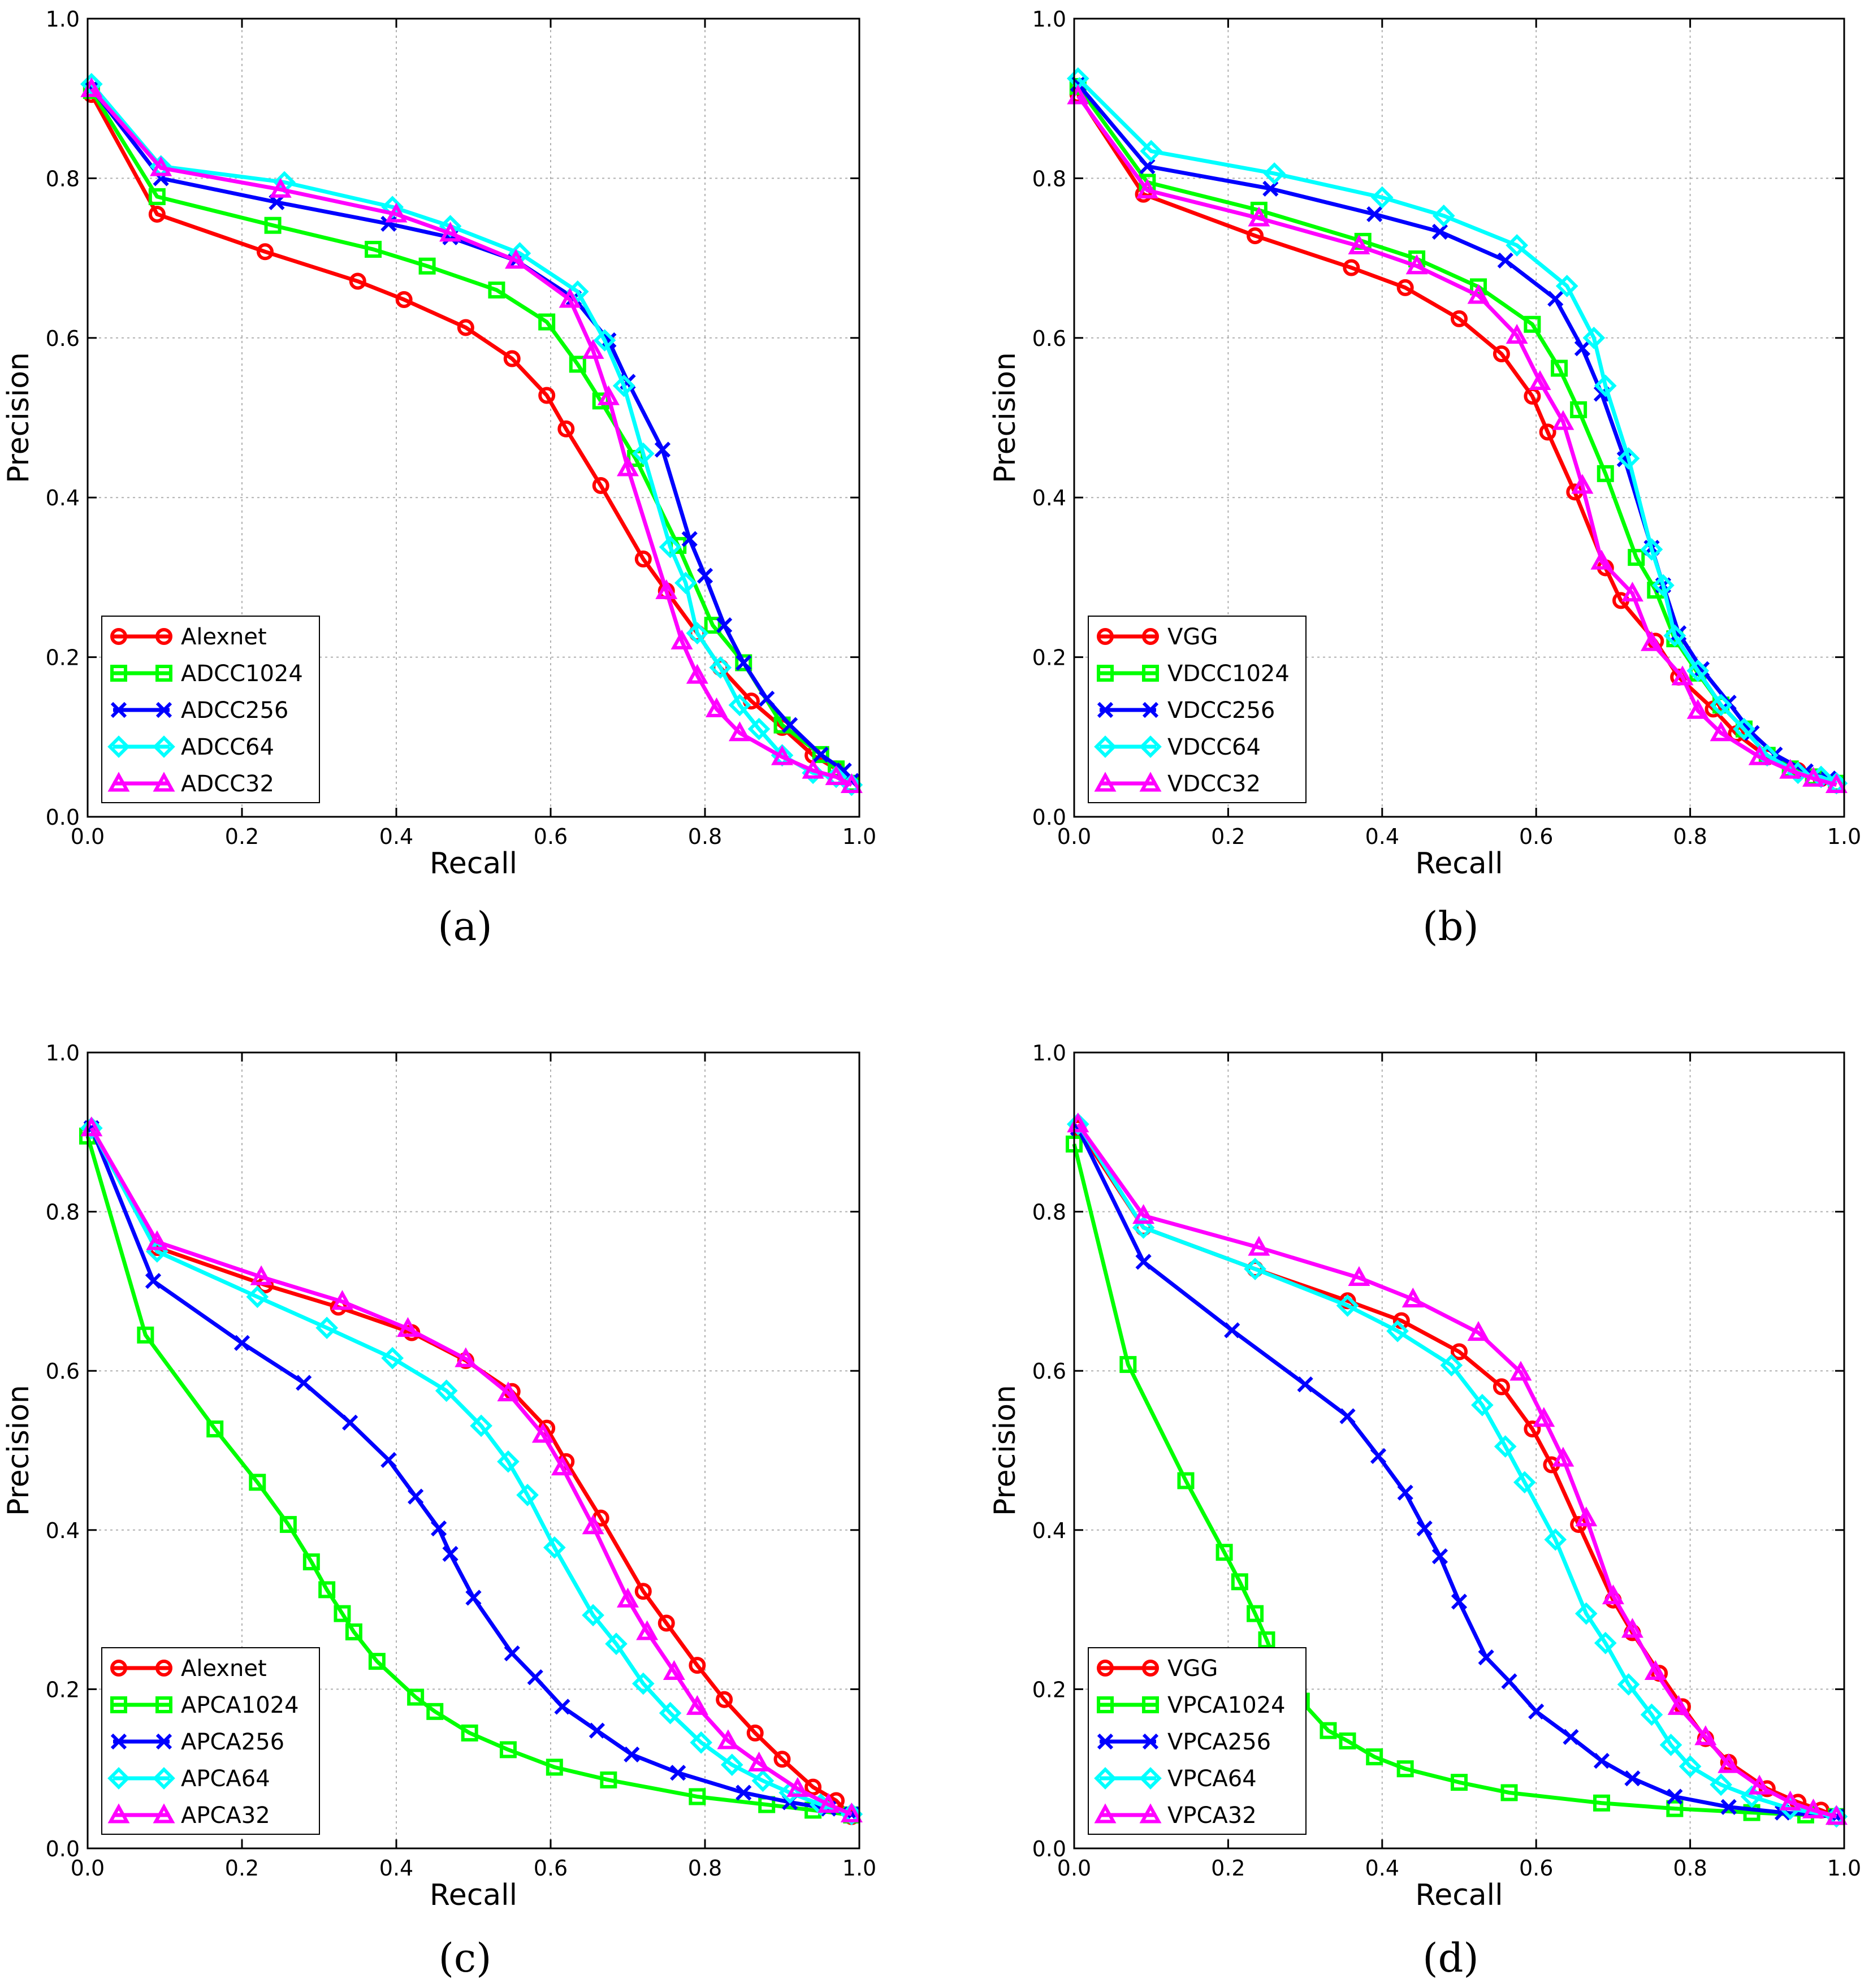  What do you see at coordinates (859, 1869) in the screenshot?
I see `x-tick-label: 1.0` at bounding box center [859, 1869].